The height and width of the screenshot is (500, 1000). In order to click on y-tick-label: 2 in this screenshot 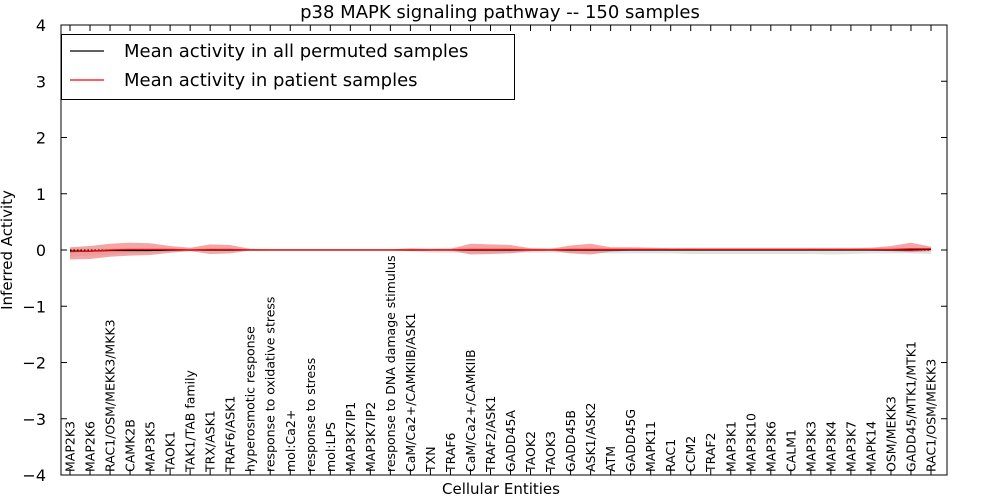, I will do `click(41, 138)`.